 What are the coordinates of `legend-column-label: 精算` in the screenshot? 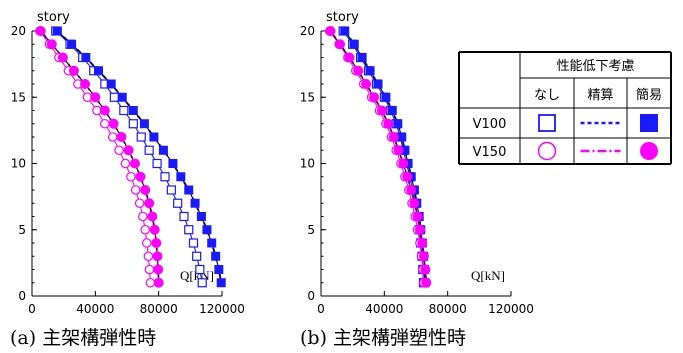 It's located at (600, 95).